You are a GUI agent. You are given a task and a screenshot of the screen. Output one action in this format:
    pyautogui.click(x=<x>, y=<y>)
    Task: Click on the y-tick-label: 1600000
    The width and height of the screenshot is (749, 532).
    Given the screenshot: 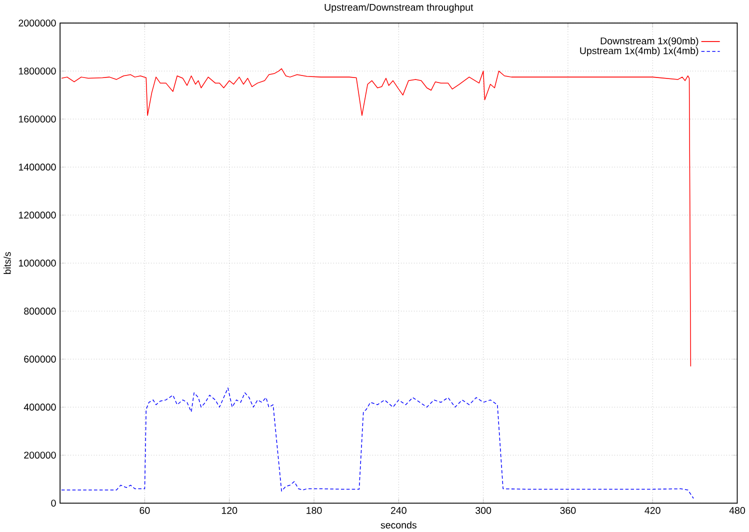 What is the action you would take?
    pyautogui.click(x=37, y=119)
    